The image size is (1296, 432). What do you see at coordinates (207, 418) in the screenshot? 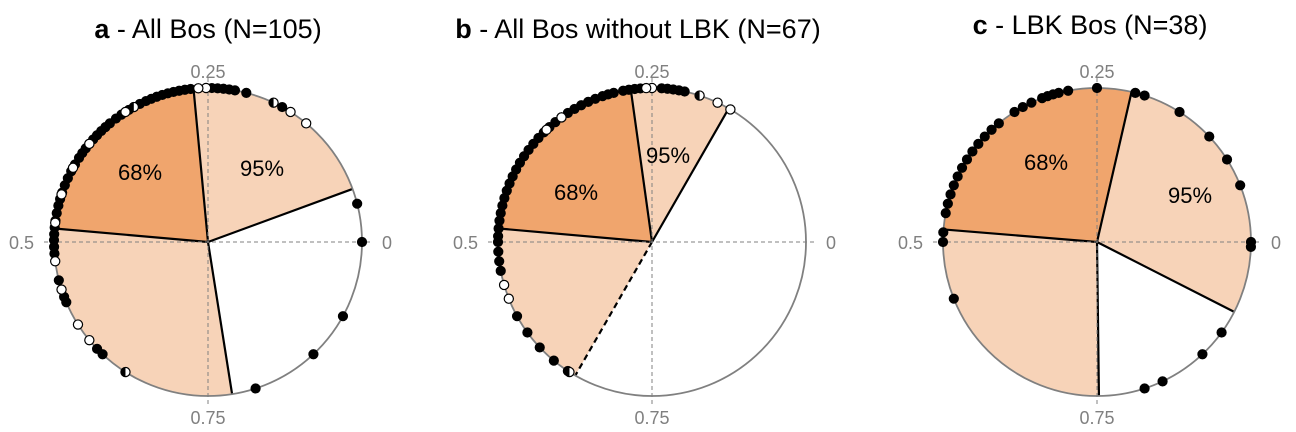
I see `panel-a-axis-label-3: 0.75` at bounding box center [207, 418].